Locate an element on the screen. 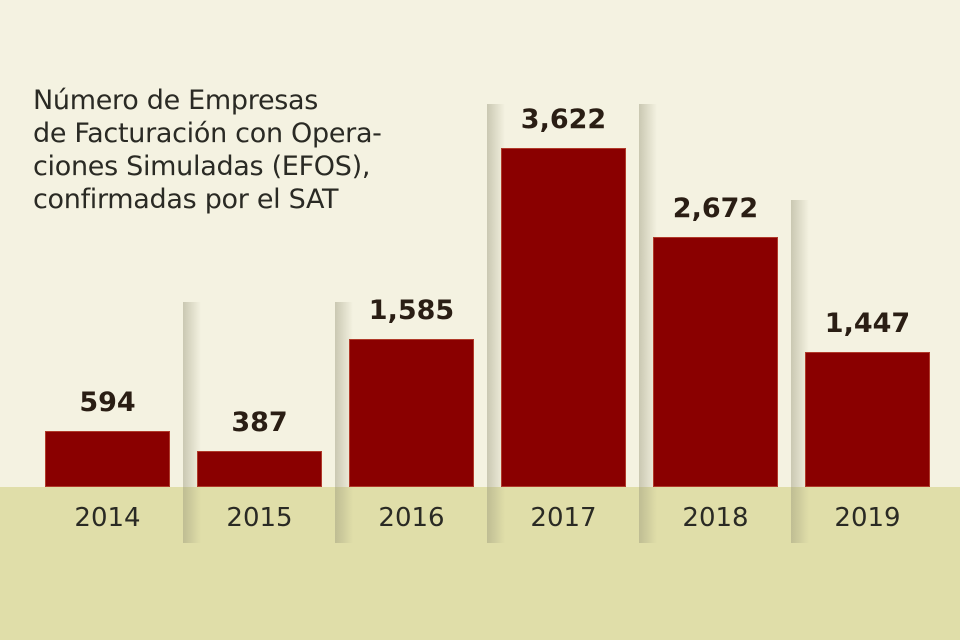 The height and width of the screenshot is (640, 960). bar-2018 is located at coordinates (715, 361).